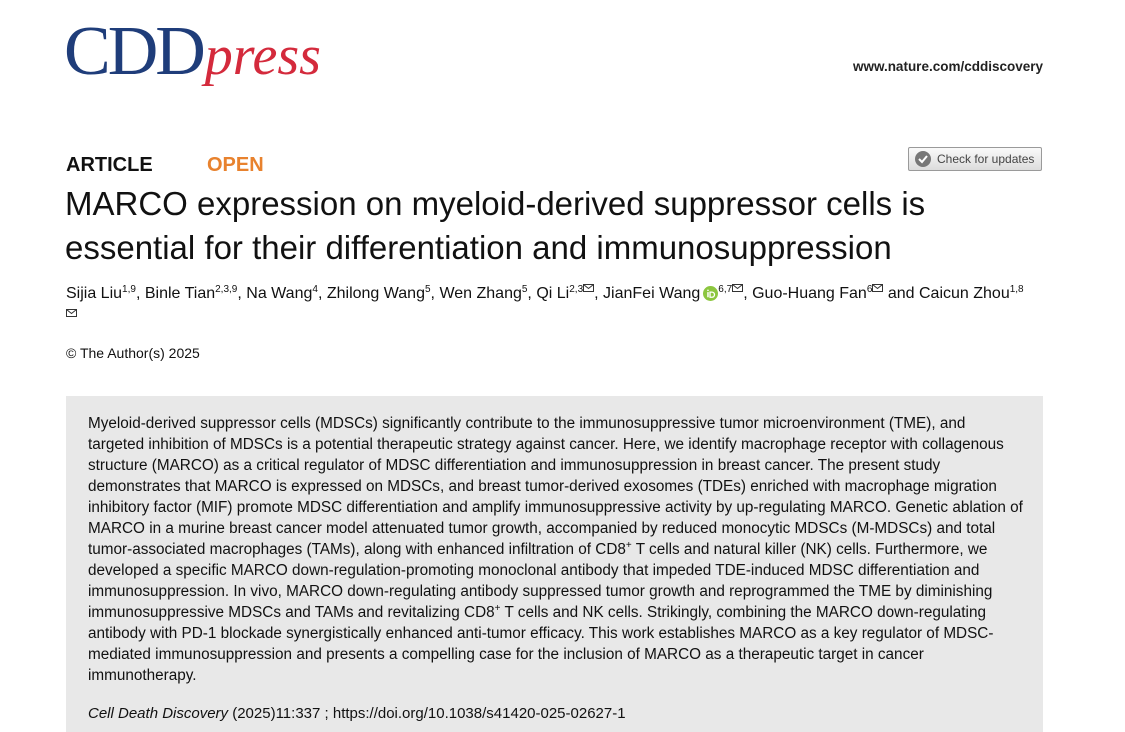 The width and height of the screenshot is (1125, 732). What do you see at coordinates (262, 56) in the screenshot?
I see `logo-sub: press` at bounding box center [262, 56].